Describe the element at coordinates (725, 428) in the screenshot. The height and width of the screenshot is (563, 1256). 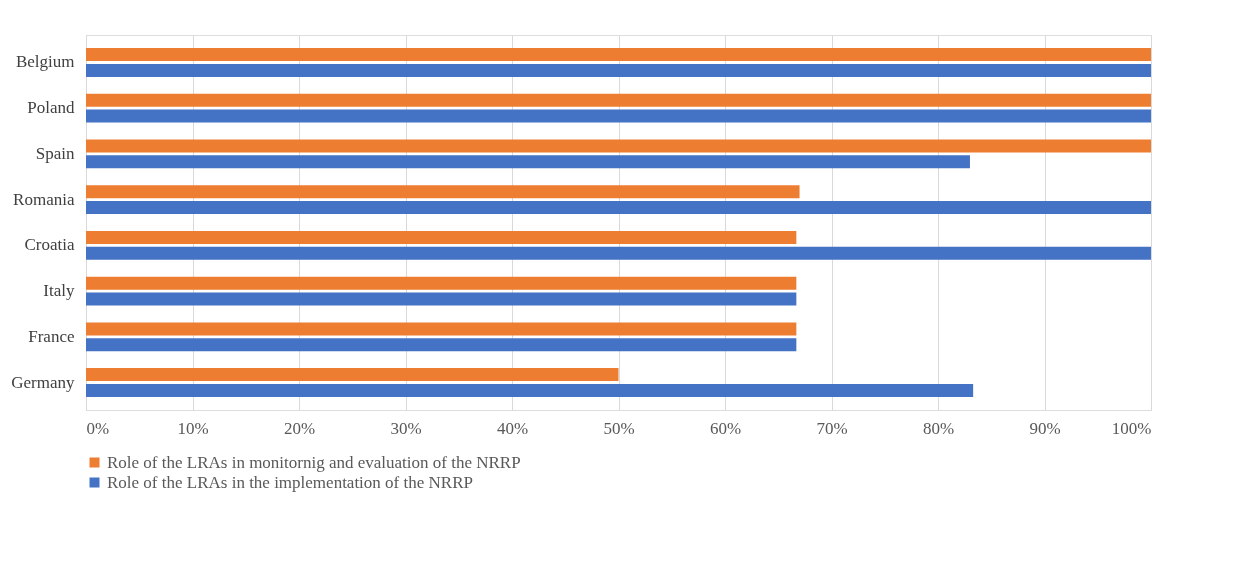
I see `x-tick-label: 60%` at that location.